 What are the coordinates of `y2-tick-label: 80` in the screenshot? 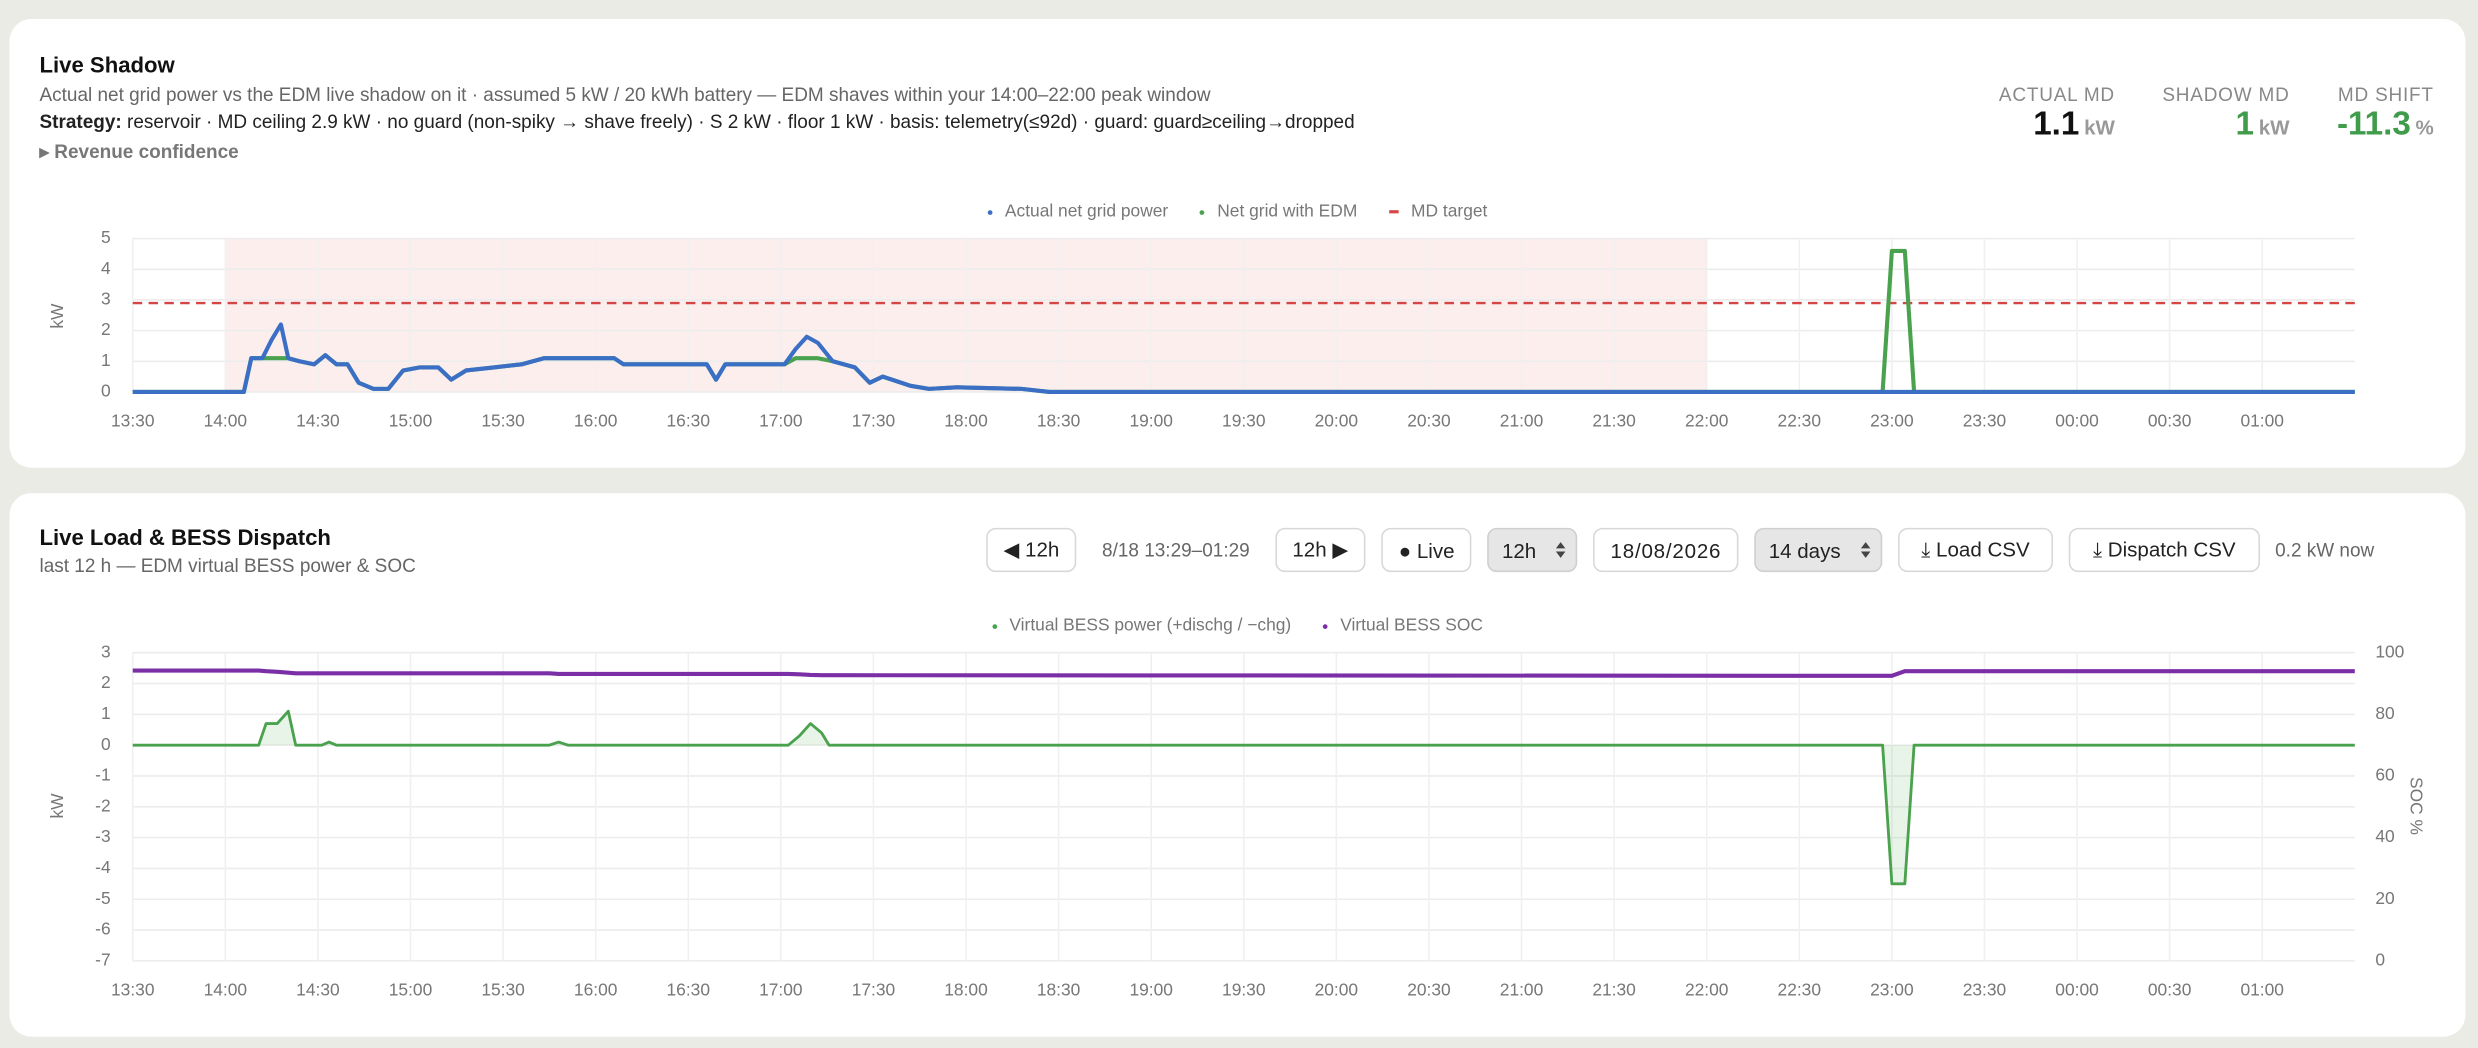 It's located at (2384, 713).